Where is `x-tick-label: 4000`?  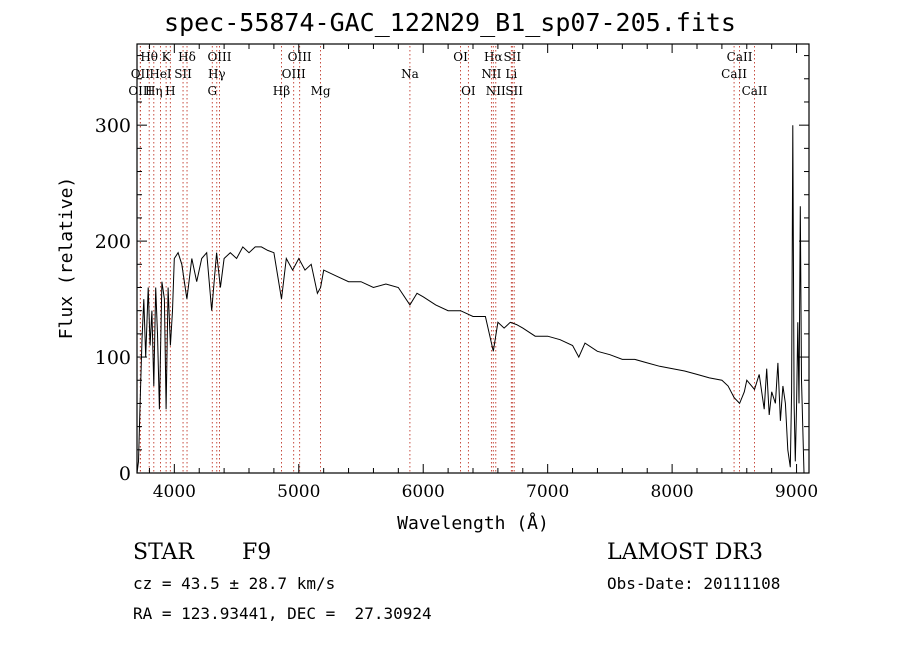
x-tick-label: 4000 is located at coordinates (174, 492).